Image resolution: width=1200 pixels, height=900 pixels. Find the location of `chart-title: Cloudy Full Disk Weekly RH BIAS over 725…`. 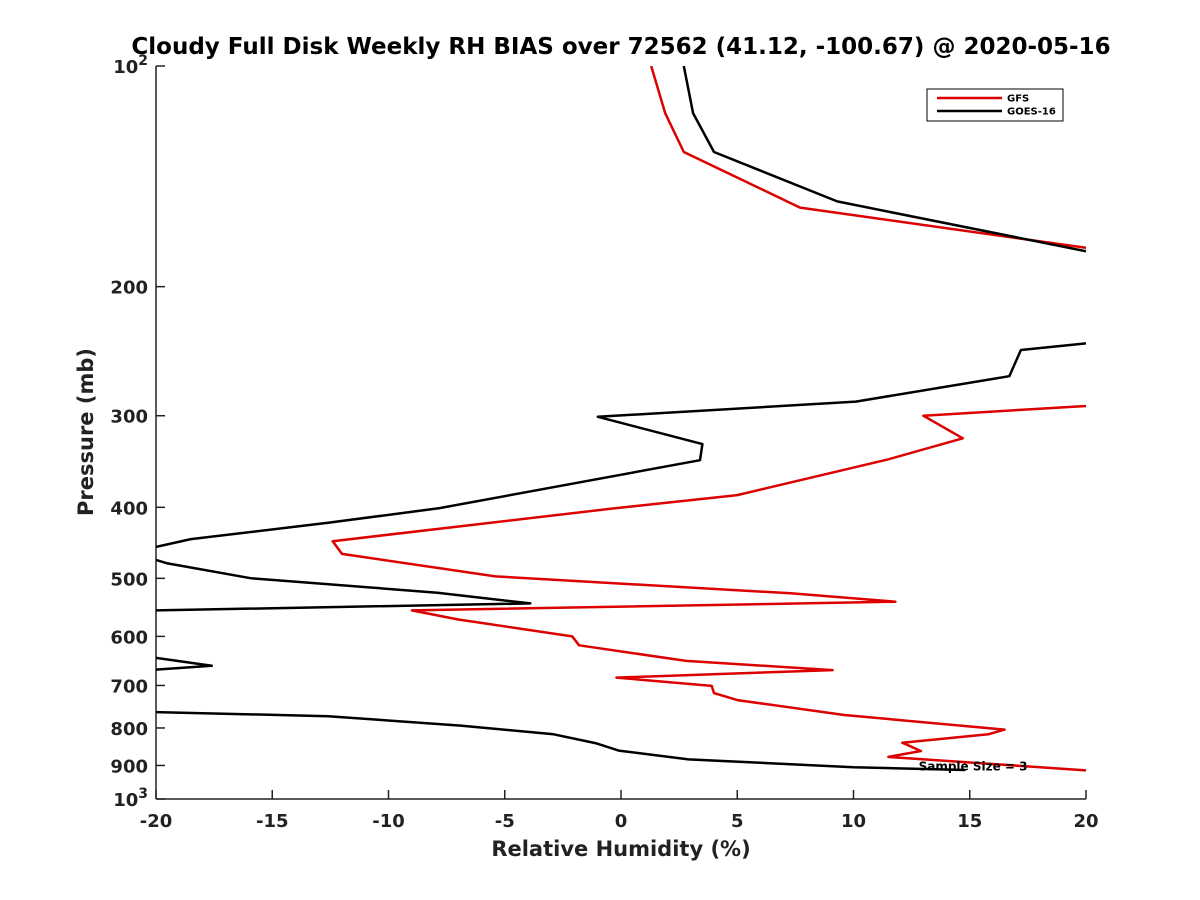

chart-title: Cloudy Full Disk Weekly RH BIAS over 725… is located at coordinates (620, 47).